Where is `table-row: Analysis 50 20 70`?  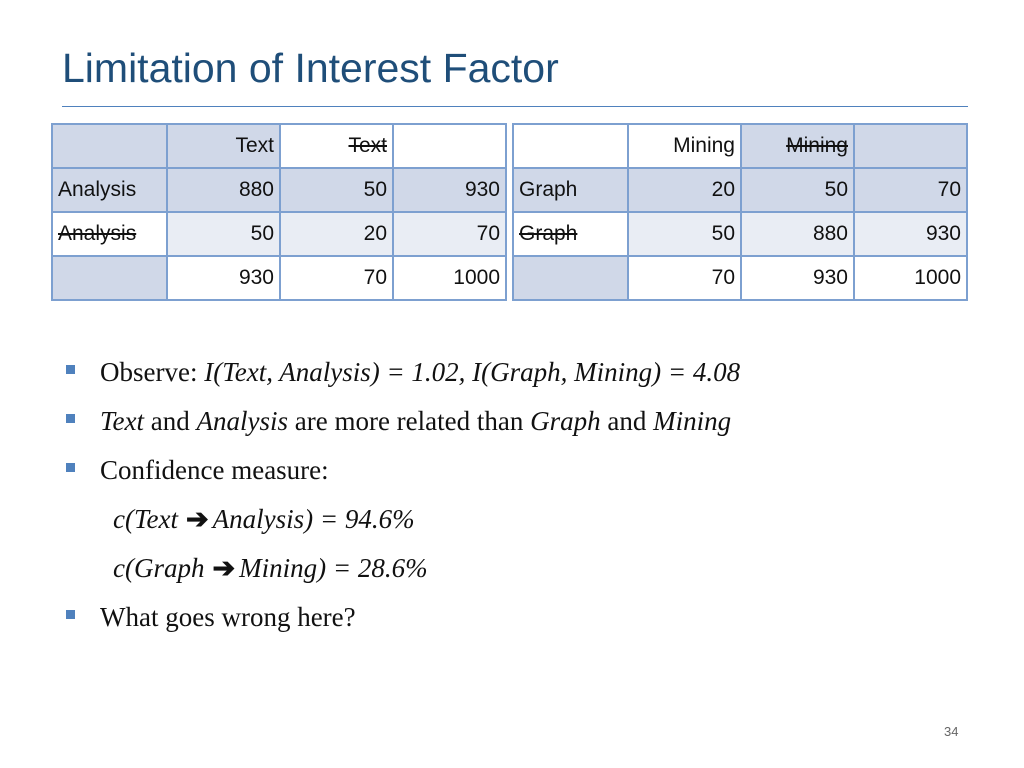
table-row: Analysis 50 20 70 is located at coordinates (279, 234).